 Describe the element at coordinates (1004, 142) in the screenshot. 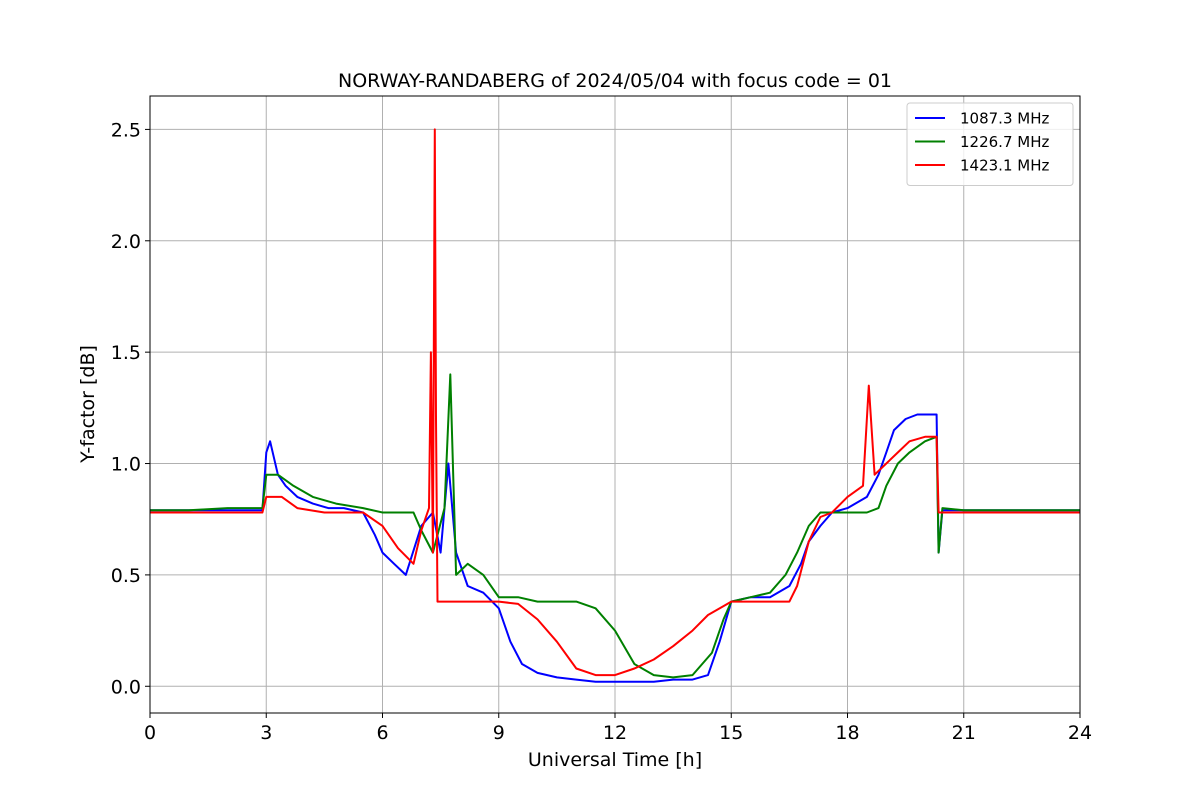

I see `legend-label: 1226.7 MHz` at that location.